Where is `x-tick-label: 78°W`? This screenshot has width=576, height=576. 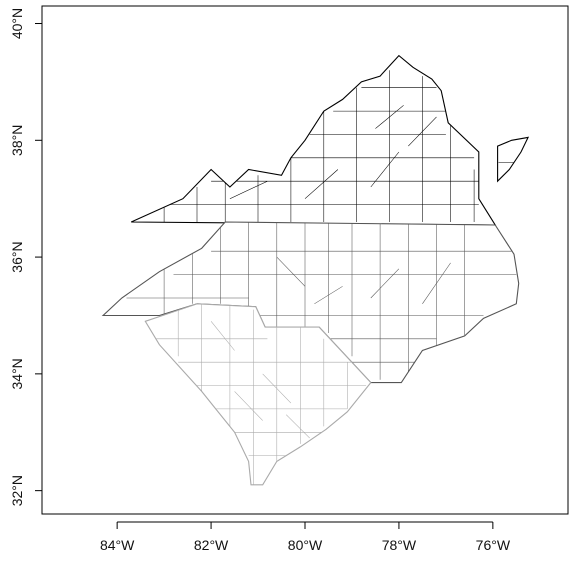 x-tick-label: 78°W is located at coordinates (399, 545).